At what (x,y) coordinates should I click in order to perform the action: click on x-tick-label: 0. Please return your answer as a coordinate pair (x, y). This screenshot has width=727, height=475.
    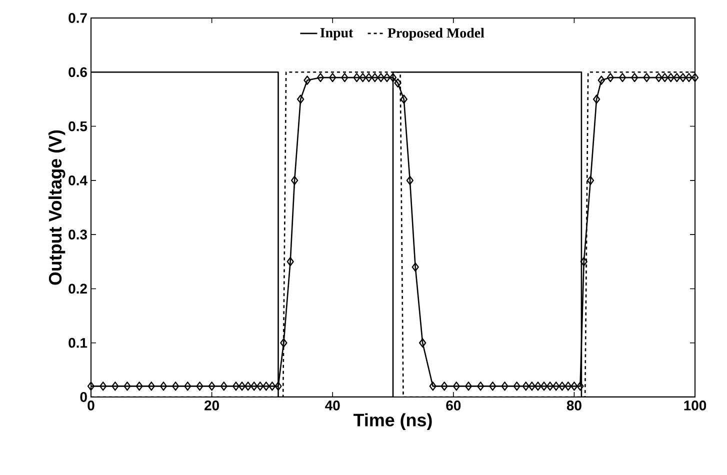
    Looking at the image, I should click on (91, 405).